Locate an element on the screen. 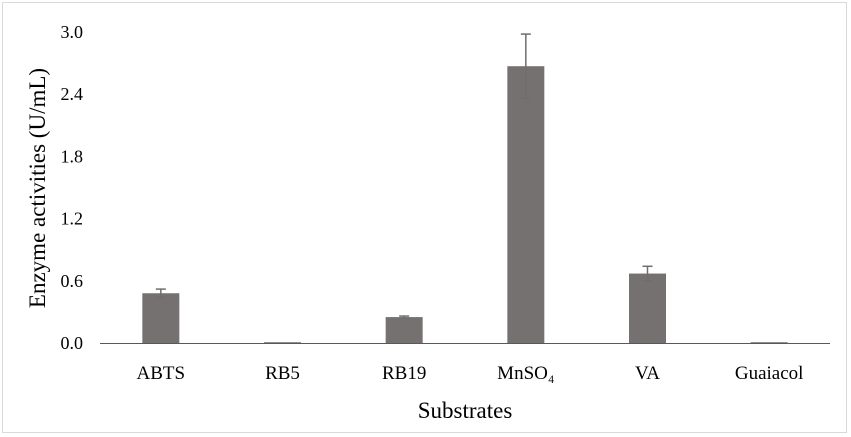 This screenshot has height=437, width=851. y-tick-label: 1.8 is located at coordinates (72, 156).